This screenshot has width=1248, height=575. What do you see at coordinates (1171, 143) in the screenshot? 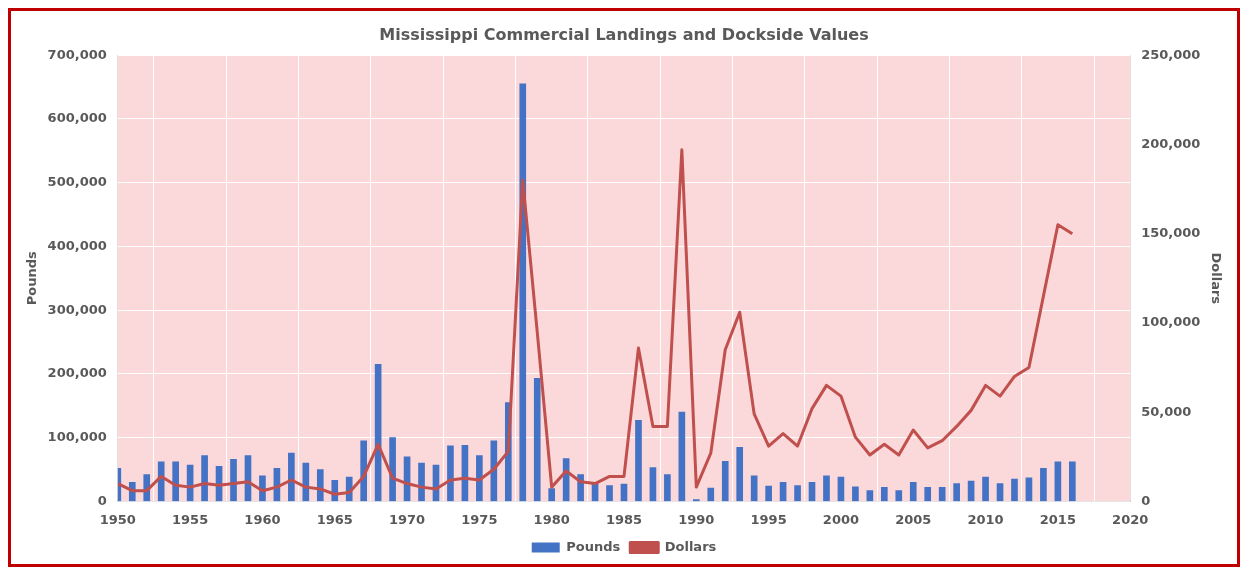
I see `y2-tick-label: 200,000` at bounding box center [1171, 143].